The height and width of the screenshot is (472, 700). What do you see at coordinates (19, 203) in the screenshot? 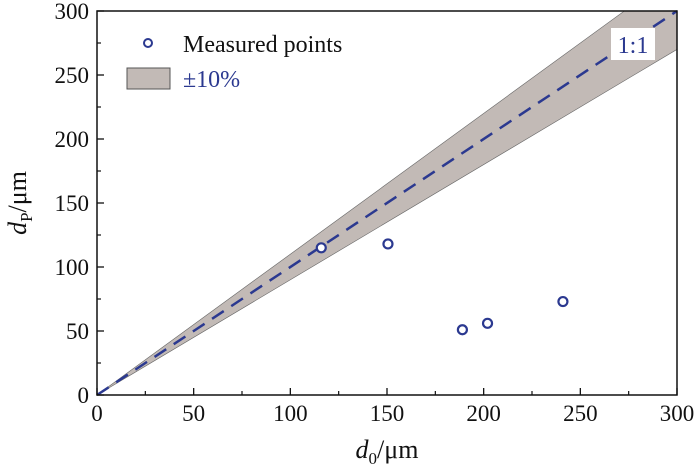
I see `y-axis-label: dP/μm` at bounding box center [19, 203].